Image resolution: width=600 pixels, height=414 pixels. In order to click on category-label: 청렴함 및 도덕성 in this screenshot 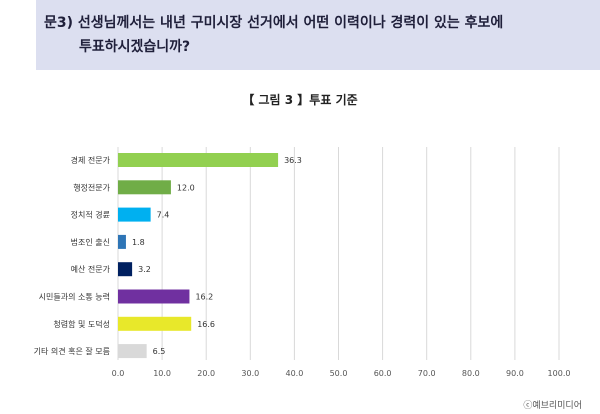, I will do `click(81, 324)`.